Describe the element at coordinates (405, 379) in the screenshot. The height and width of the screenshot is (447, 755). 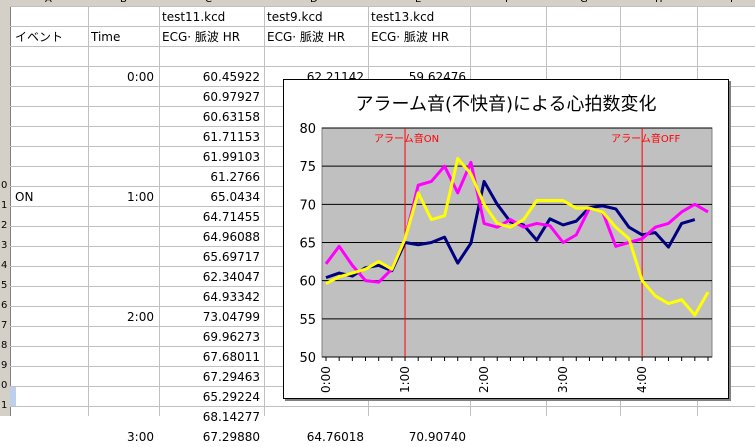
I see `x-tick-label: 1:00` at that location.